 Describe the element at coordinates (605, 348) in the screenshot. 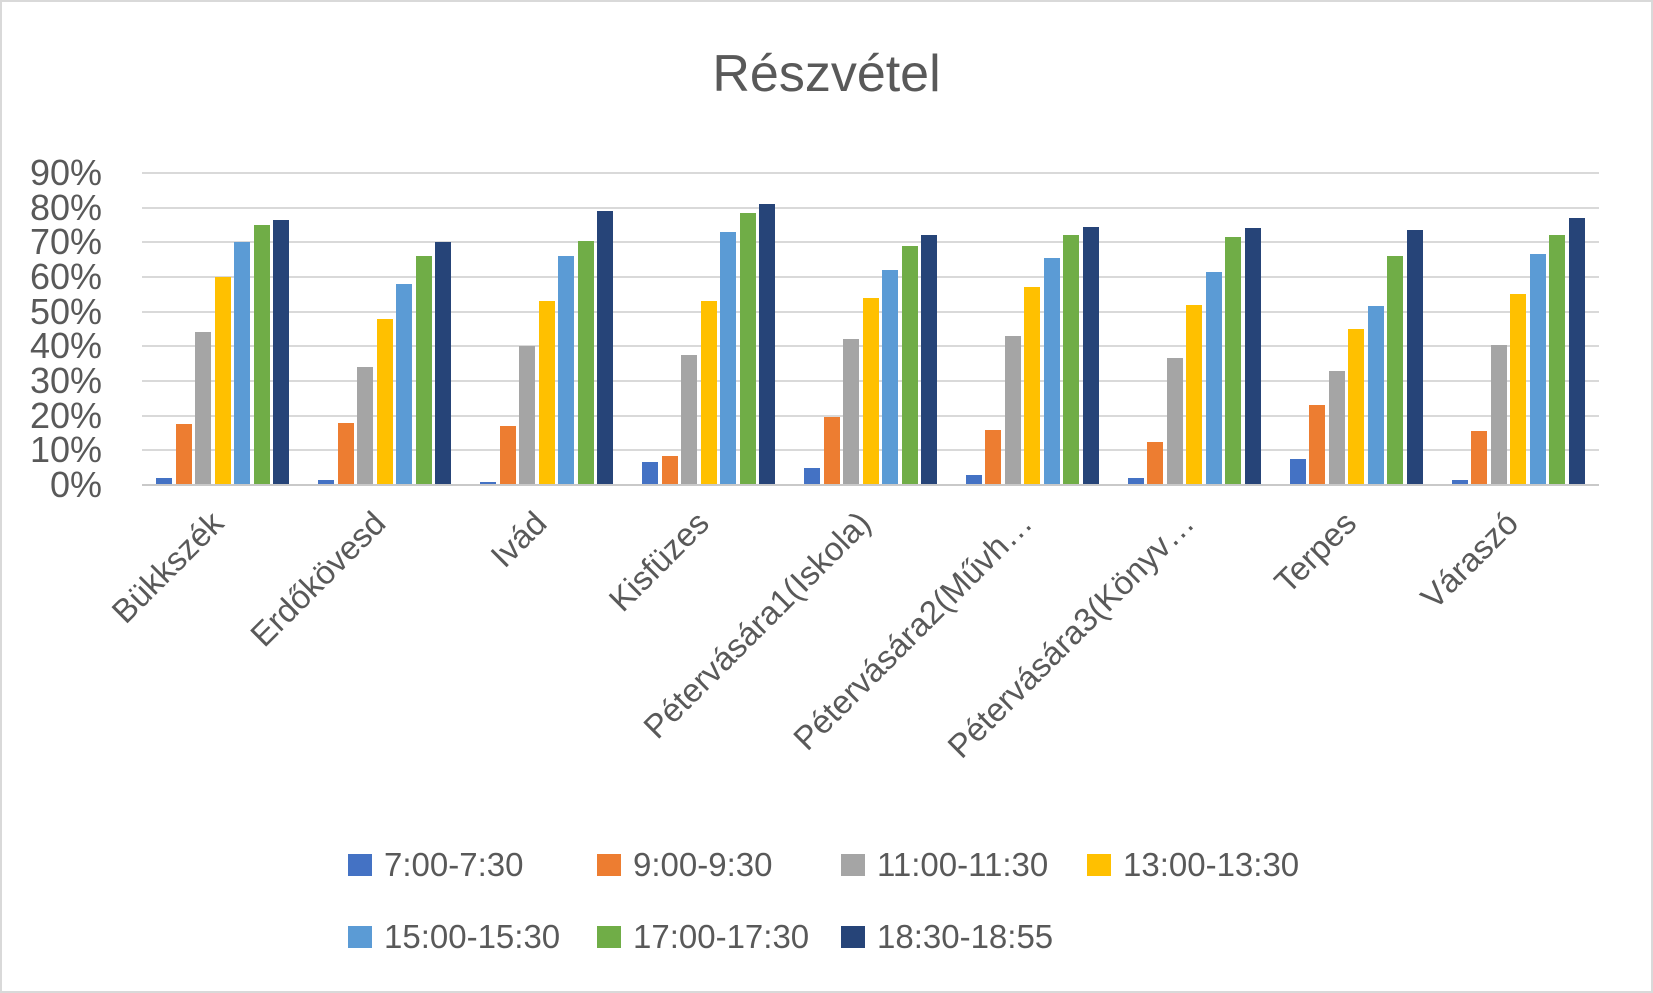

I see `bar-18:30-18:55-Ivád` at that location.